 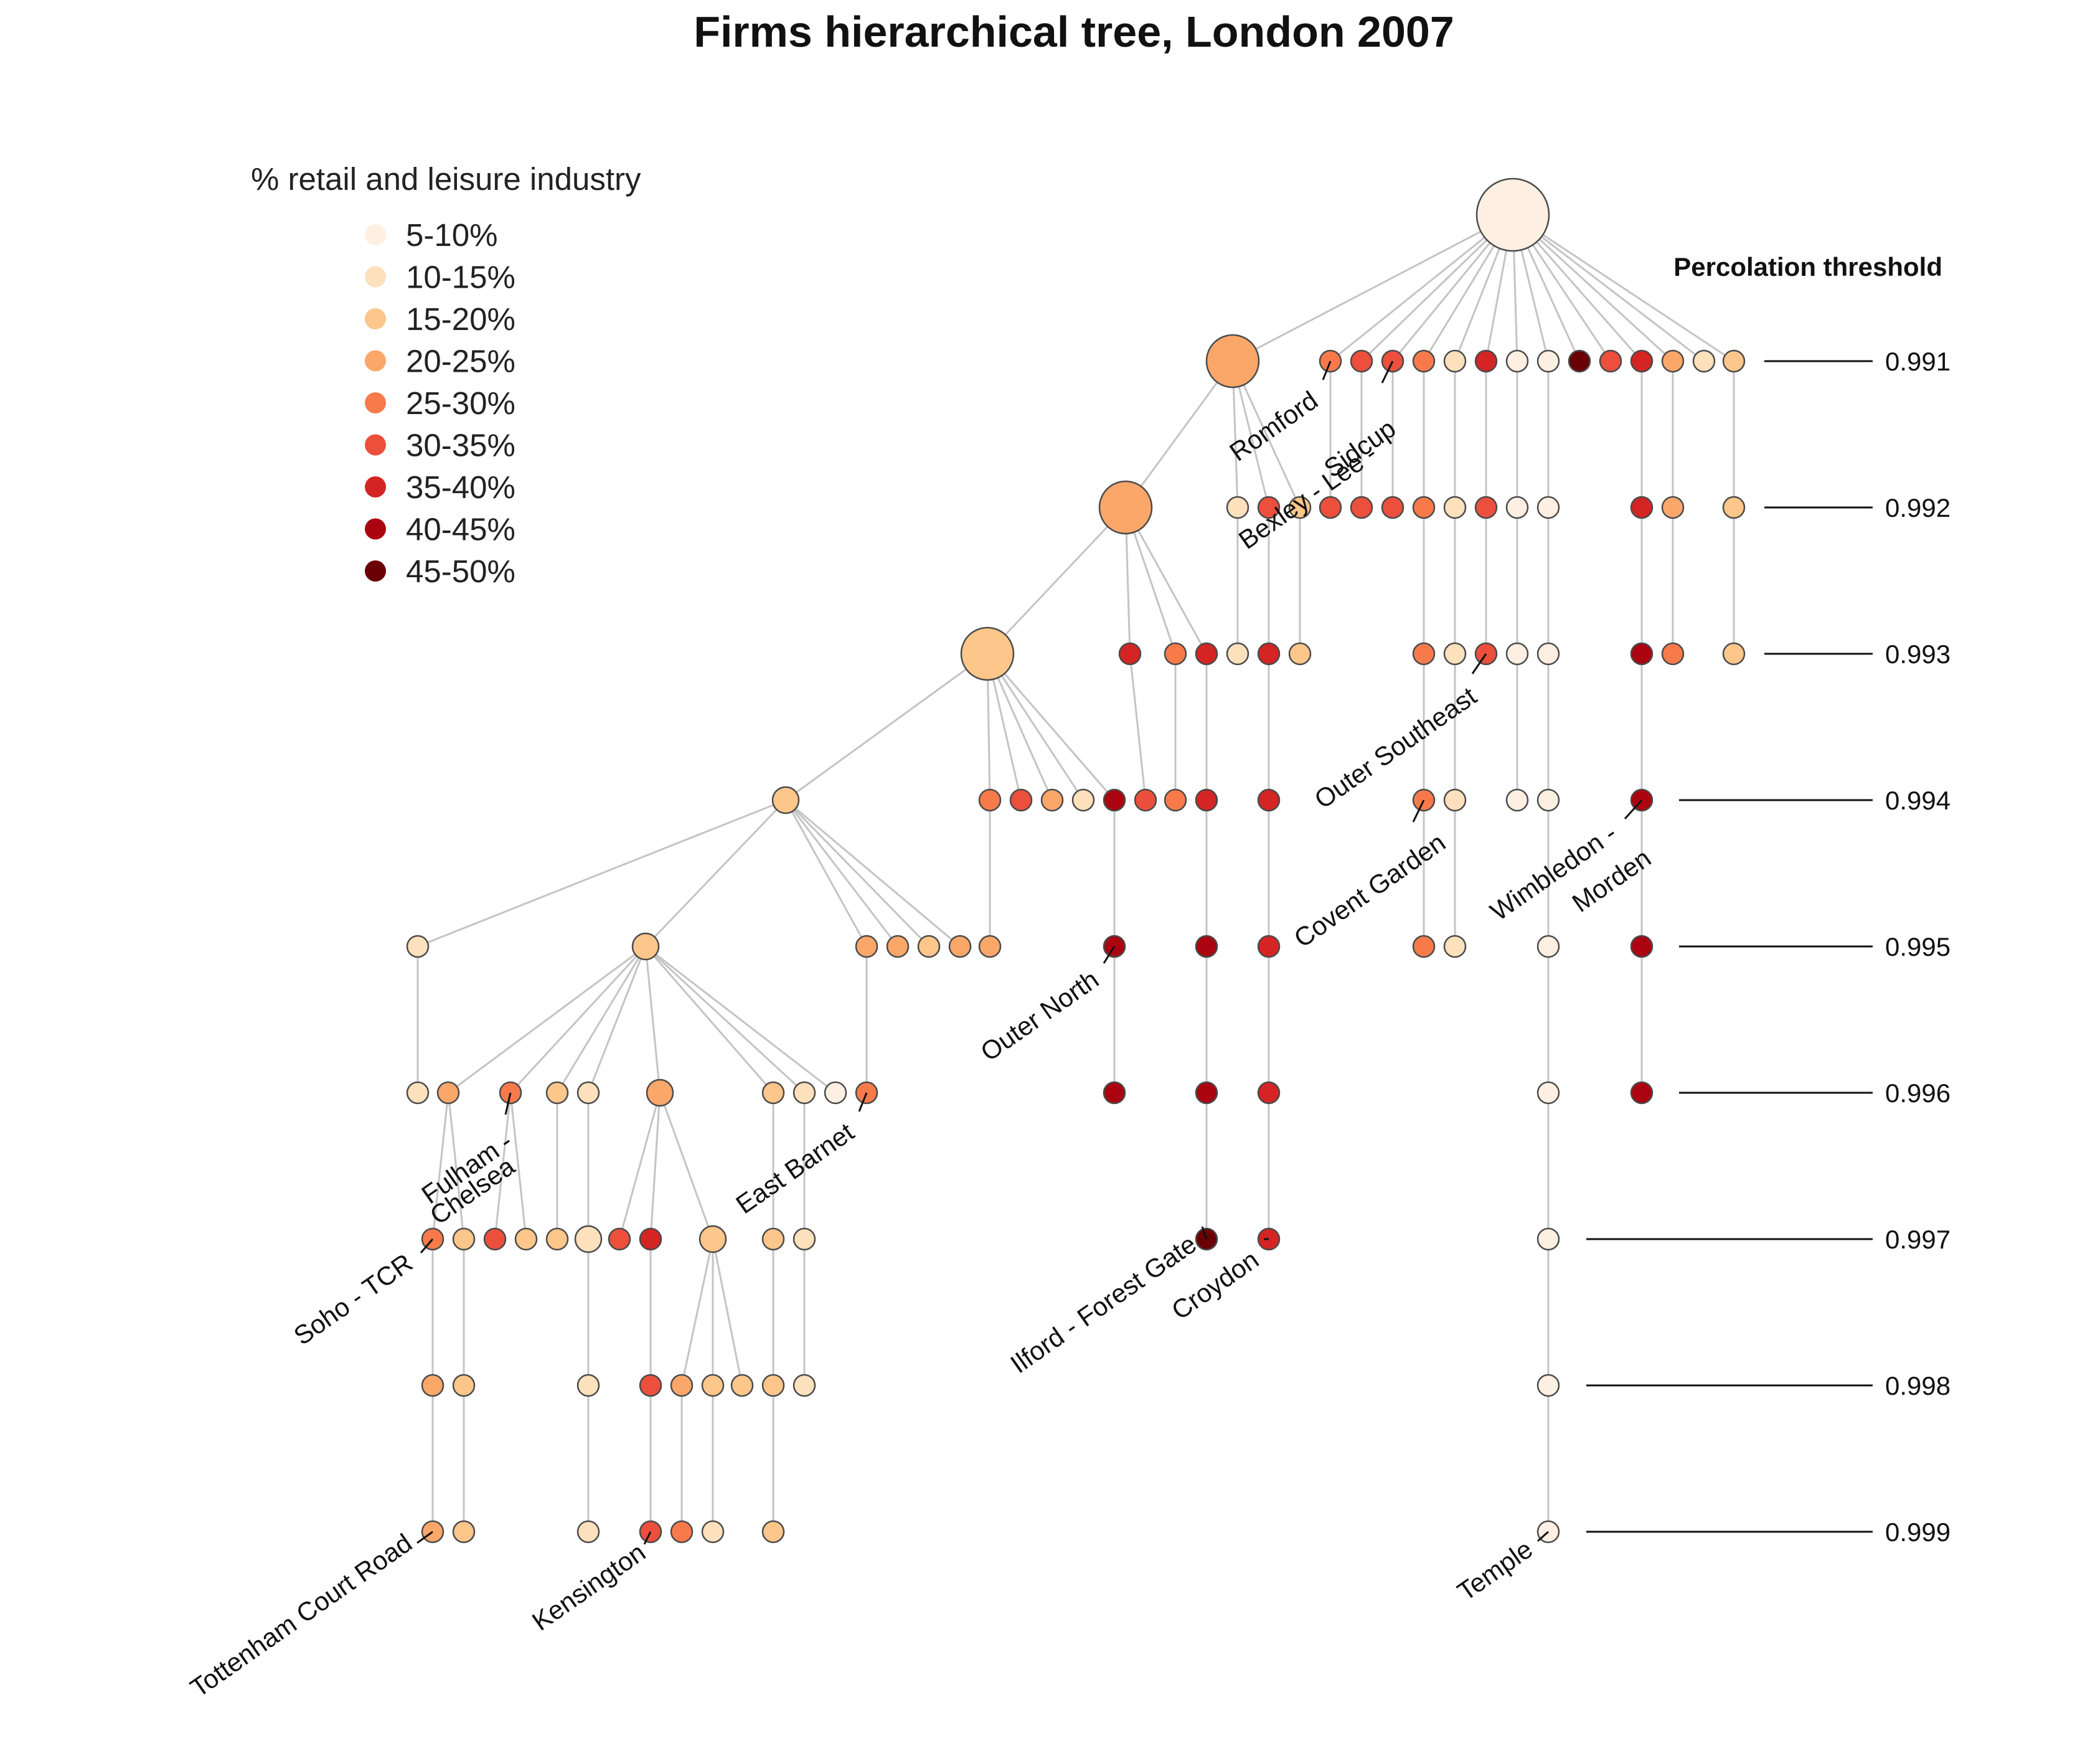 What do you see at coordinates (773, 1093) in the screenshot?
I see `tree-node-g7` at bounding box center [773, 1093].